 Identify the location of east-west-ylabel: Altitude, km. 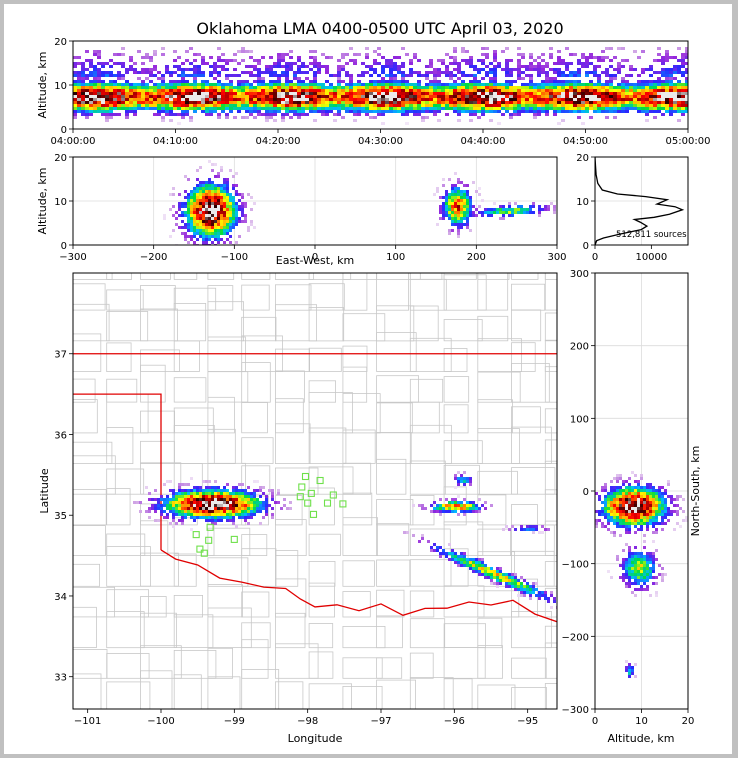
(42, 200).